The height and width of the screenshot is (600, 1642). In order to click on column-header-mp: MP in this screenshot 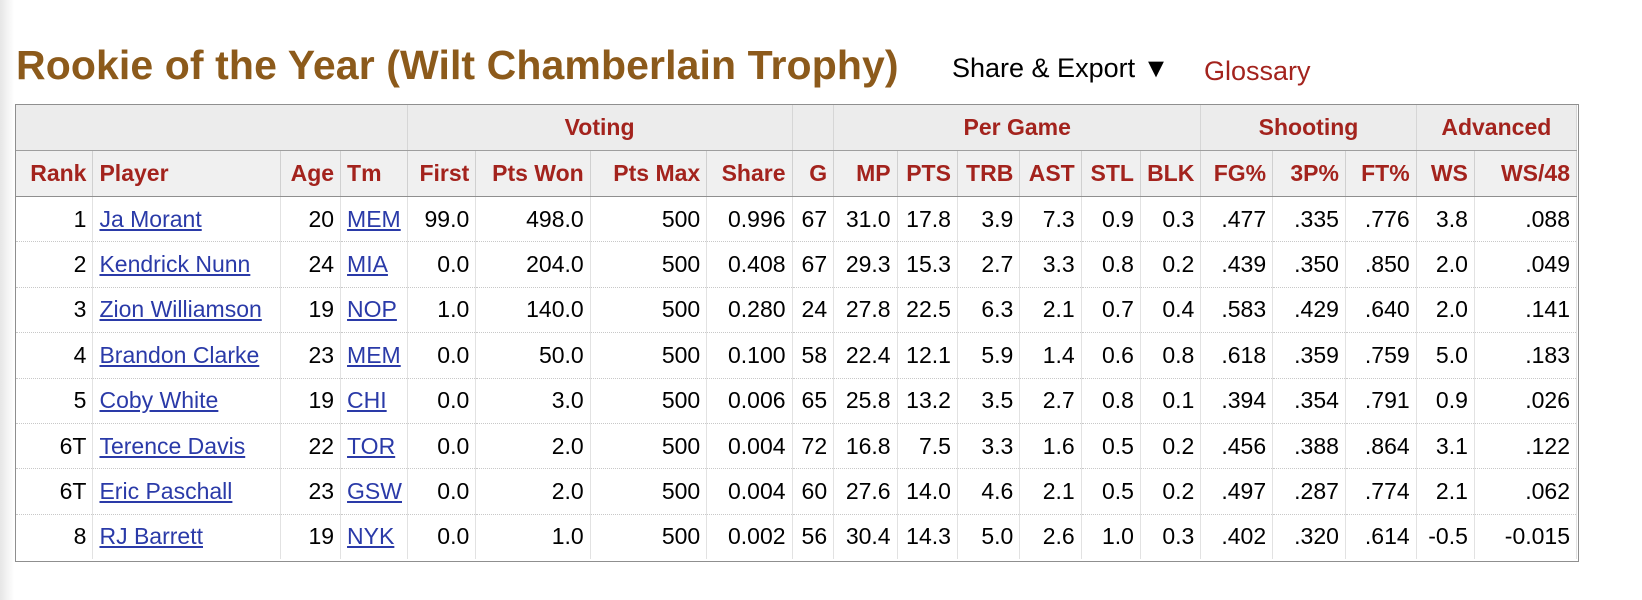, I will do `click(865, 173)`.